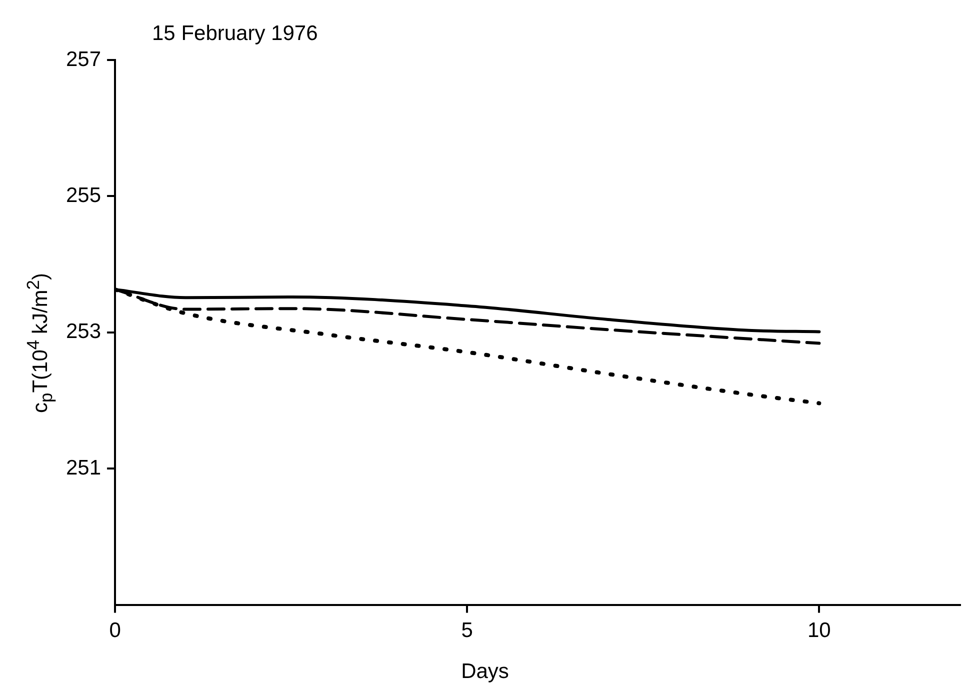 This screenshot has width=966, height=696. I want to click on chart-title: 15 February 1976, so click(235, 34).